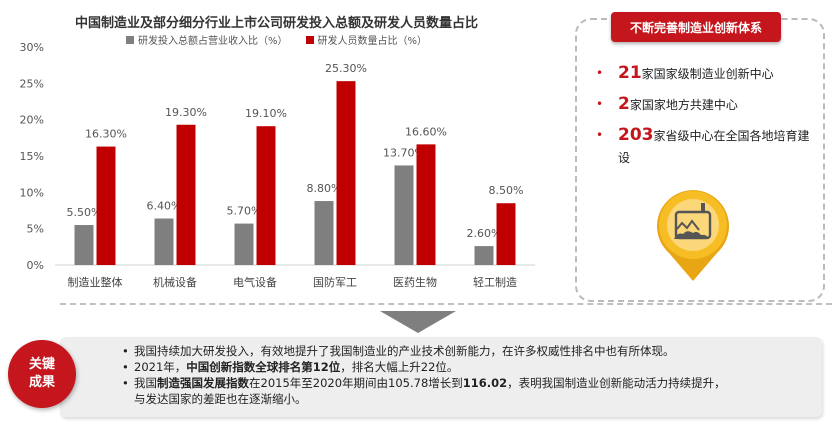 The width and height of the screenshot is (836, 426). I want to click on arrow-down-icon, so click(418, 322).